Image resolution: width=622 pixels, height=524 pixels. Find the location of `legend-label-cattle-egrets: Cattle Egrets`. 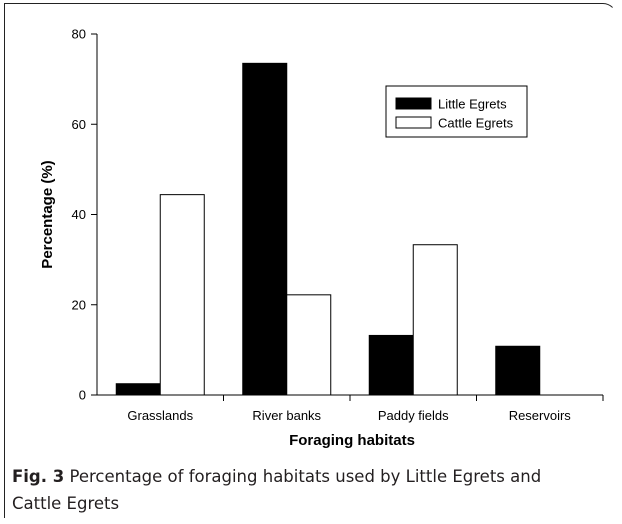

legend-label-cattle-egrets: Cattle Egrets is located at coordinates (476, 123).